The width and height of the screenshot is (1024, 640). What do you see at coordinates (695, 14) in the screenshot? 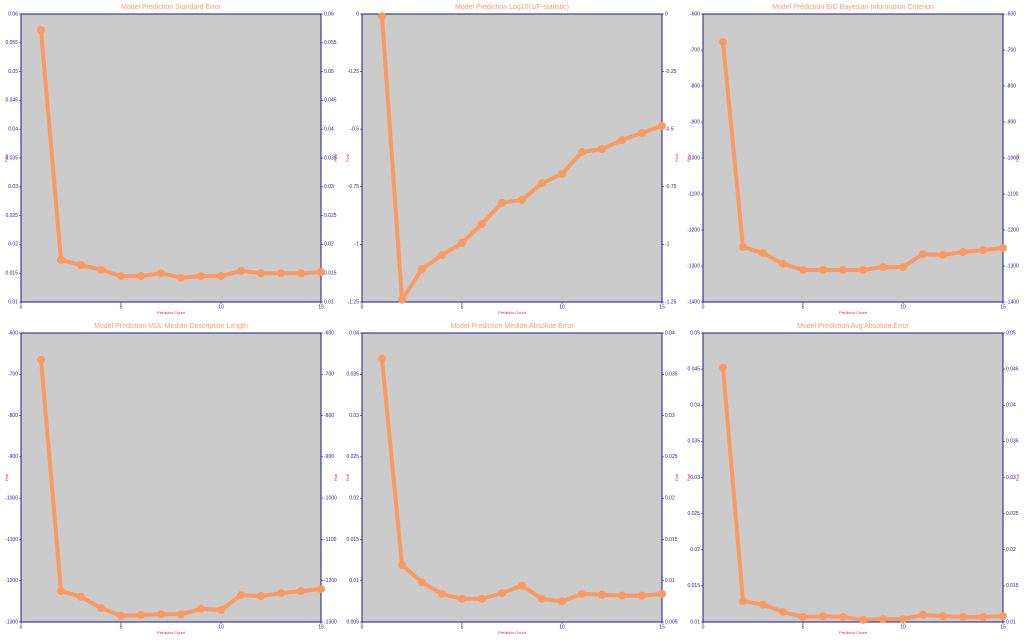
I see `y-tick-label: -600` at bounding box center [695, 14].